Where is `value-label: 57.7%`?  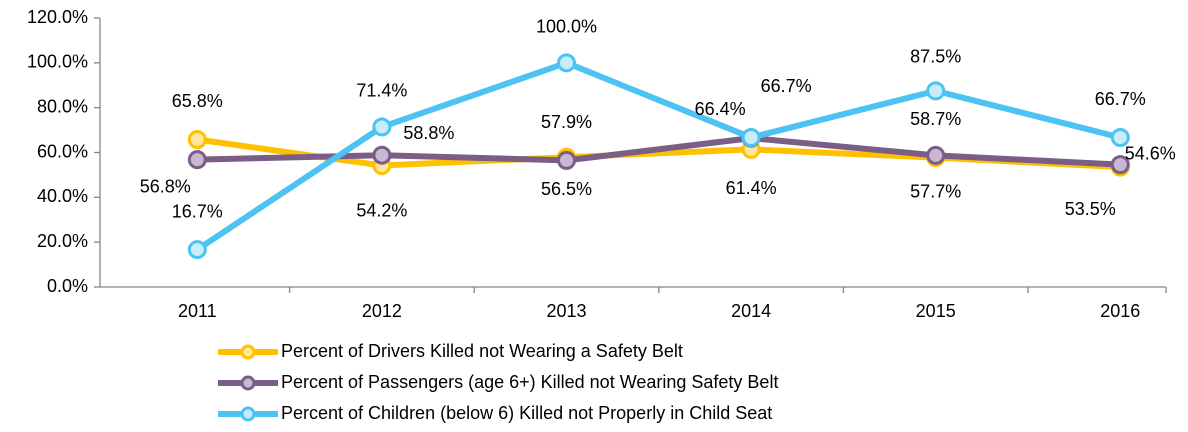 value-label: 57.7% is located at coordinates (935, 191).